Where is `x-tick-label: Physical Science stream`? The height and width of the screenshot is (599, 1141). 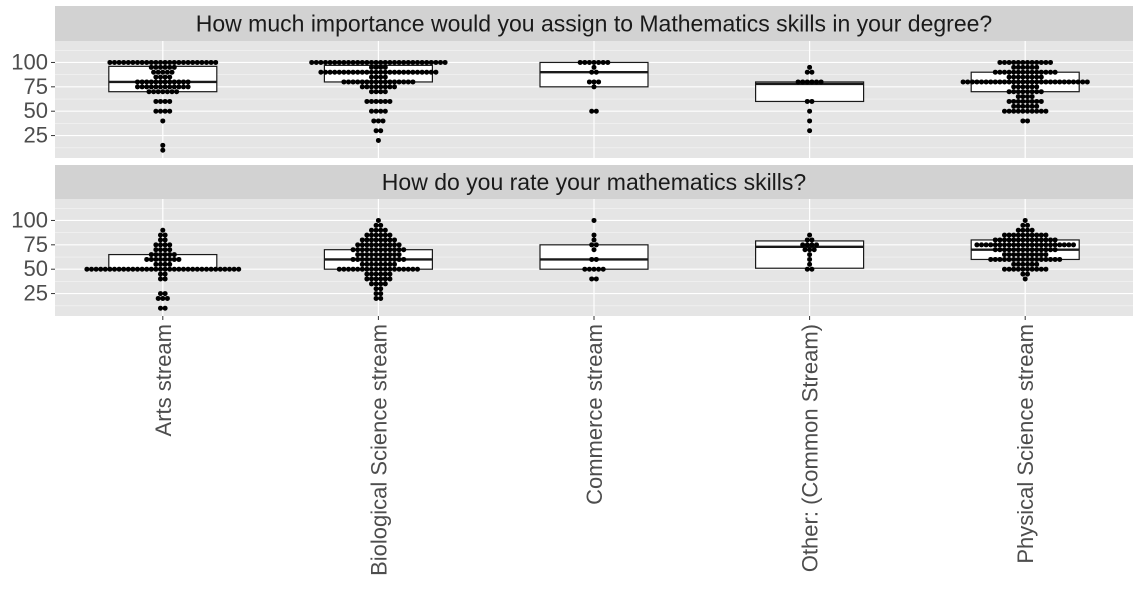
x-tick-label: Physical Science stream is located at coordinates (1025, 444).